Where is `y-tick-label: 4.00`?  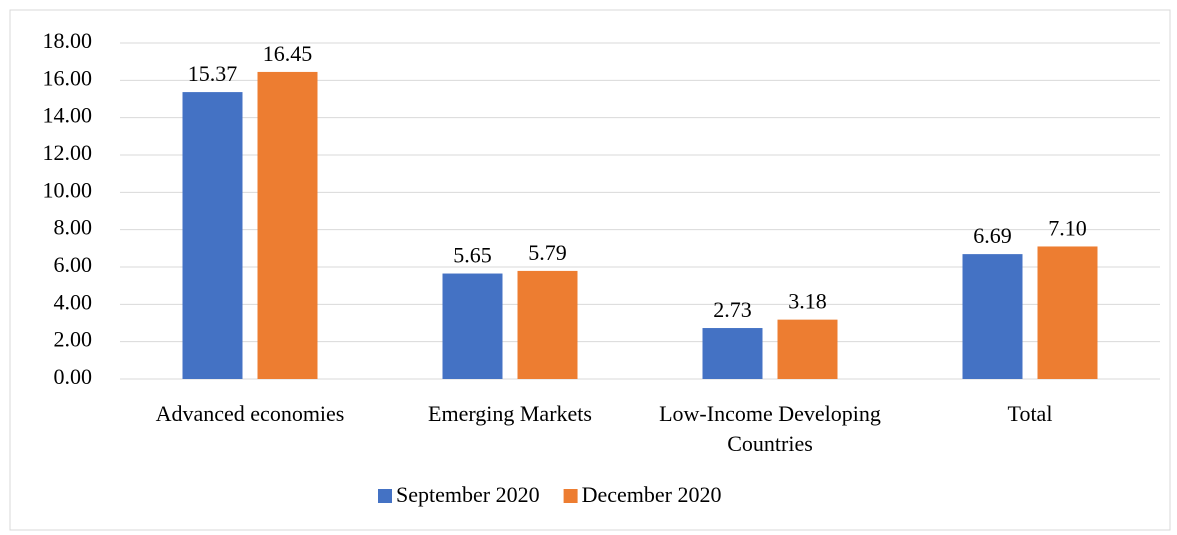
y-tick-label: 4.00 is located at coordinates (73, 301).